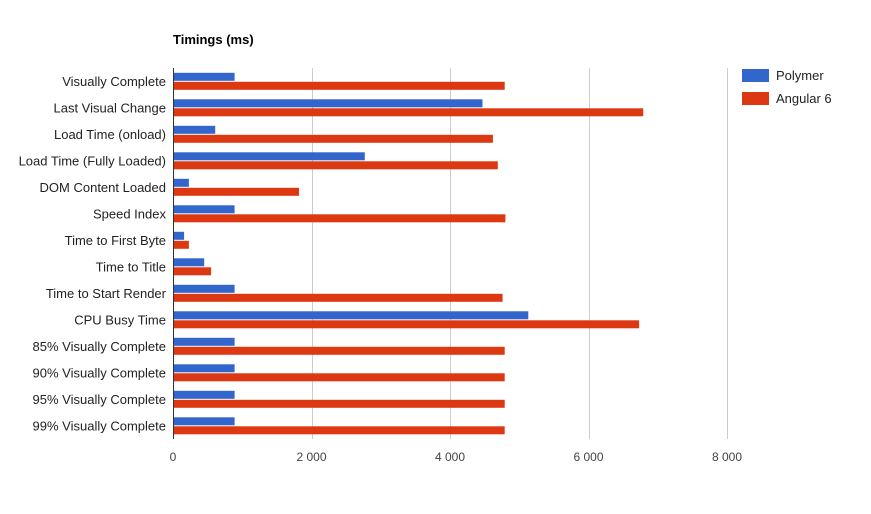 This screenshot has height=514, width=871. Describe the element at coordinates (99, 346) in the screenshot. I see `category-label: 85% Visually Complete` at that location.